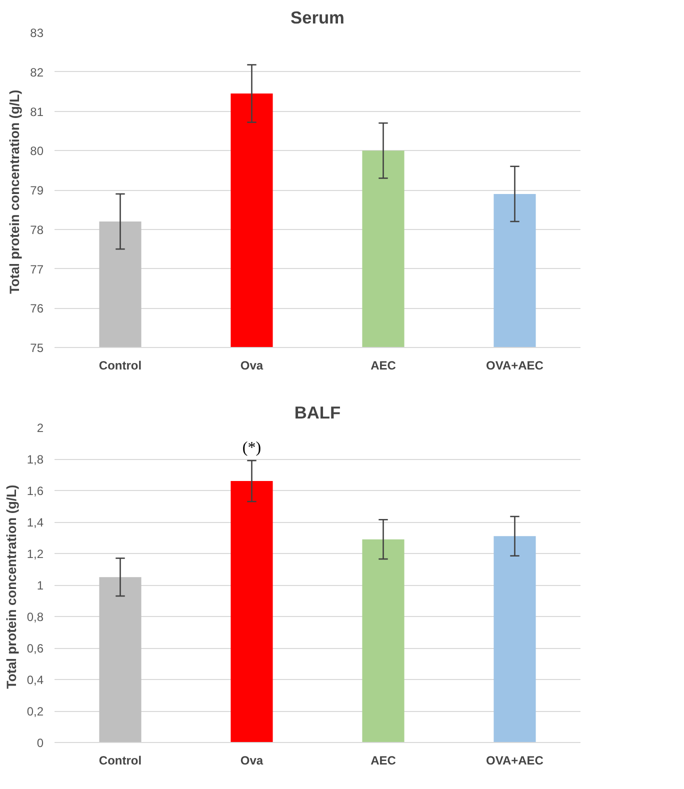  I want to click on y-tick-label: 1,2, so click(35, 554).